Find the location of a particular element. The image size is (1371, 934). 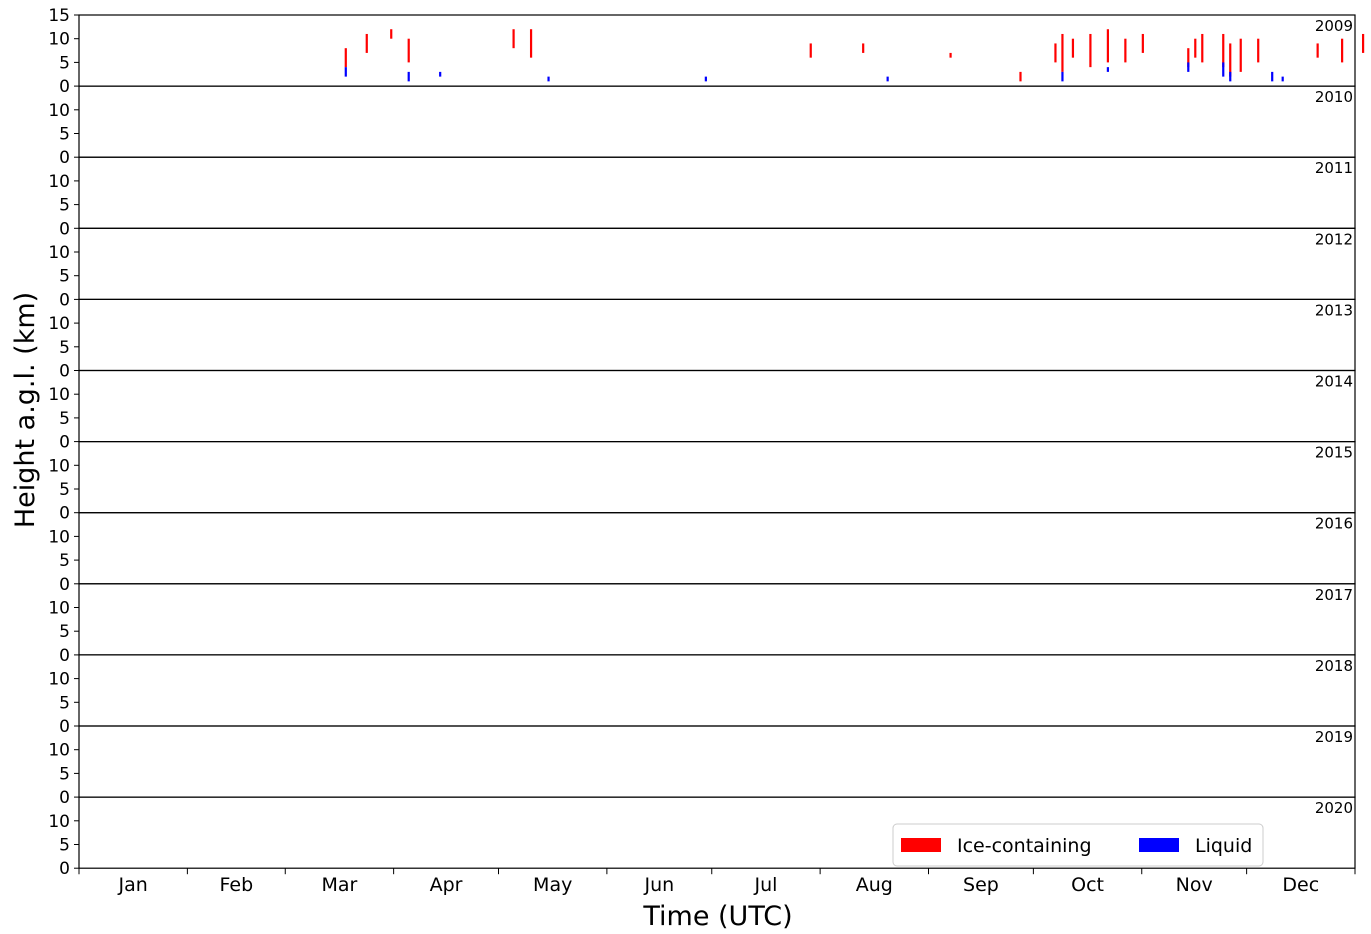

month-label: Mar is located at coordinates (340, 885).